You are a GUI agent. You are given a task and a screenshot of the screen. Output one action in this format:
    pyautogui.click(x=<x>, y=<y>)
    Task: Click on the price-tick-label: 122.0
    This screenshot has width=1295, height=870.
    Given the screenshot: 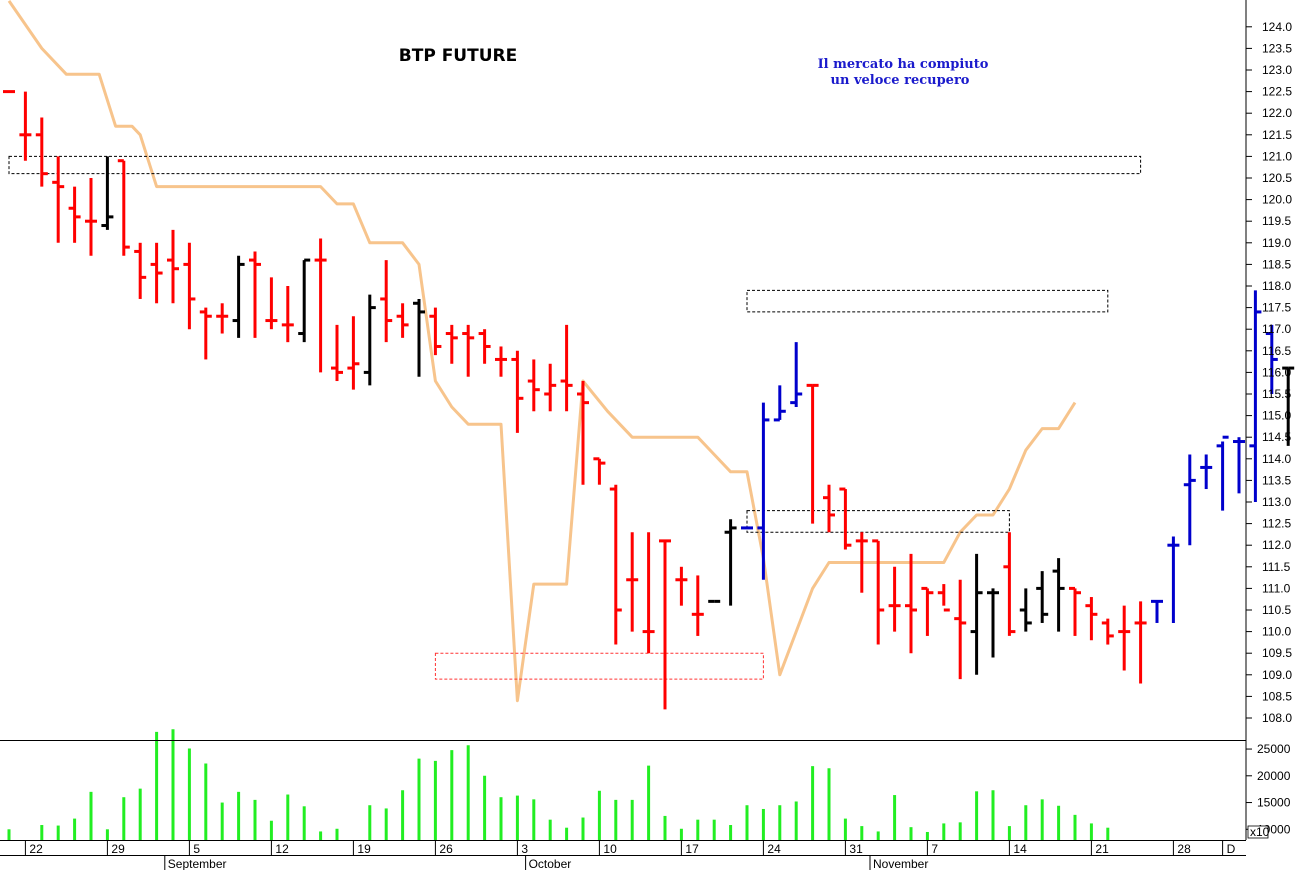 What is the action you would take?
    pyautogui.click(x=1277, y=113)
    